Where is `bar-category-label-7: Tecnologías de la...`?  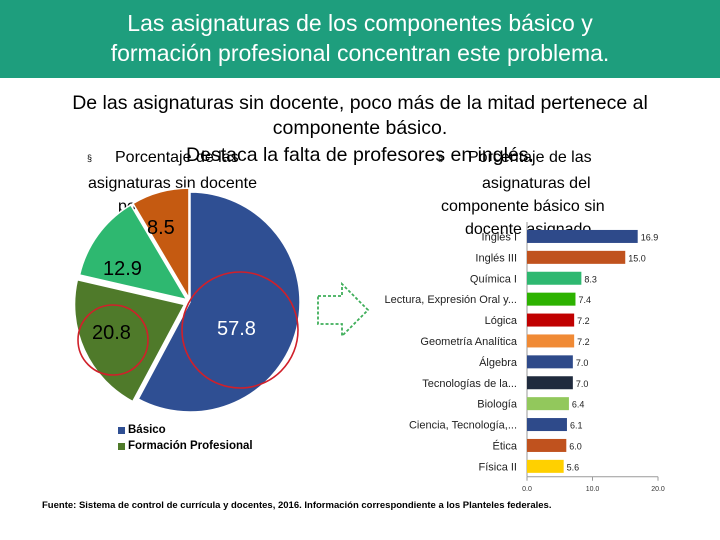
bar-category-label-7: Tecnologías de la... is located at coordinates (469, 384).